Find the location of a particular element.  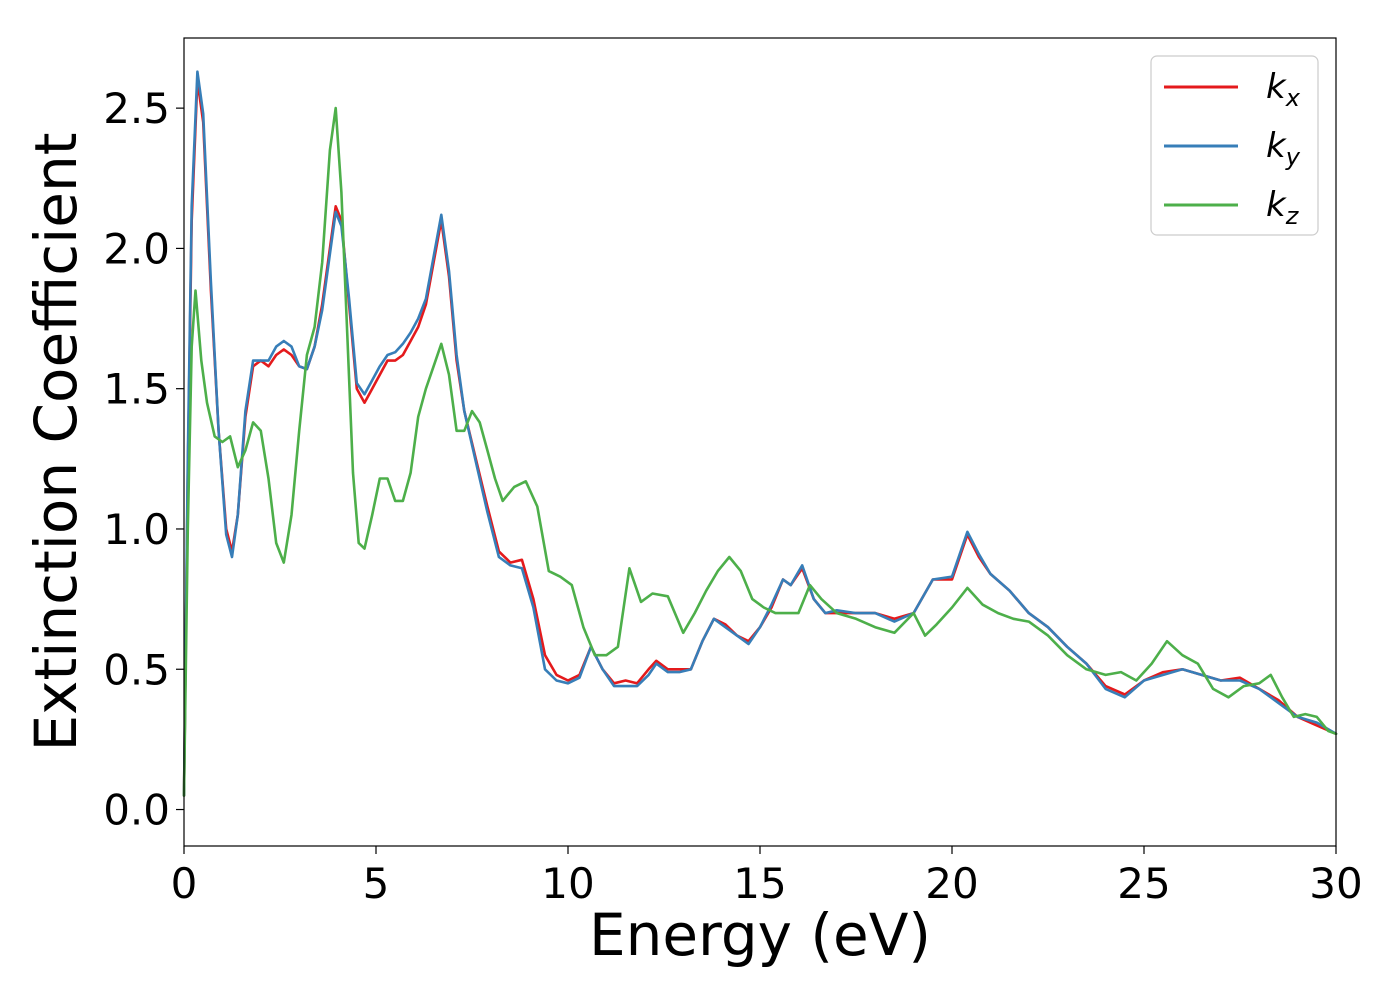

legend-label-x: kx is located at coordinates (1283, 89).